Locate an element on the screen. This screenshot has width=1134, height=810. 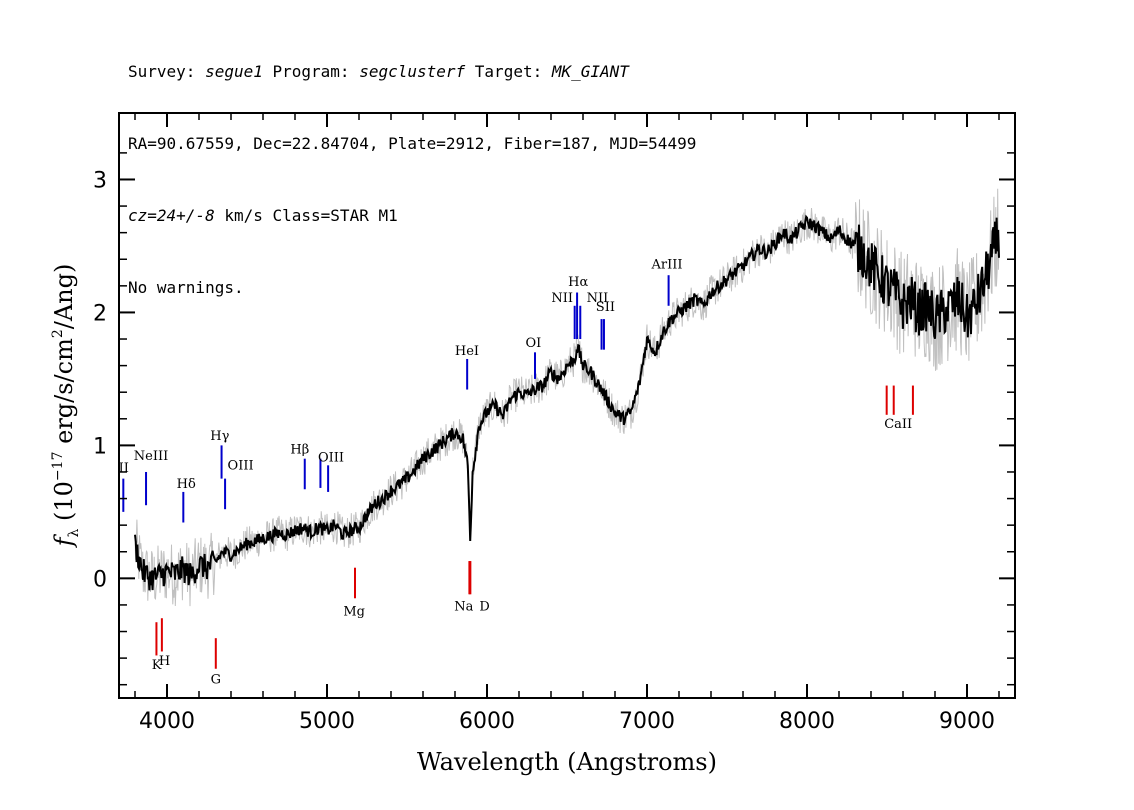
y-tick-label: 2 is located at coordinates (100, 313).